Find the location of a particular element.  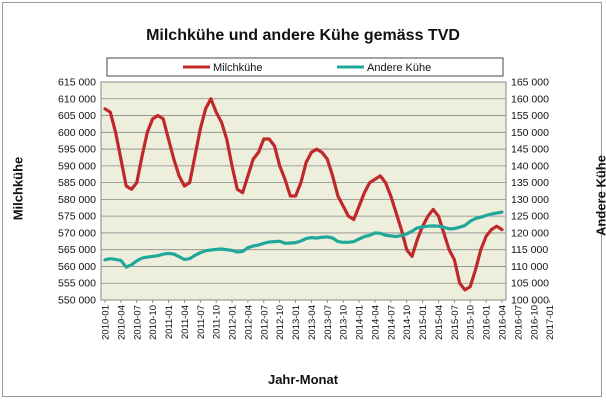

x-tick-label: 2014-04 is located at coordinates (375, 322).